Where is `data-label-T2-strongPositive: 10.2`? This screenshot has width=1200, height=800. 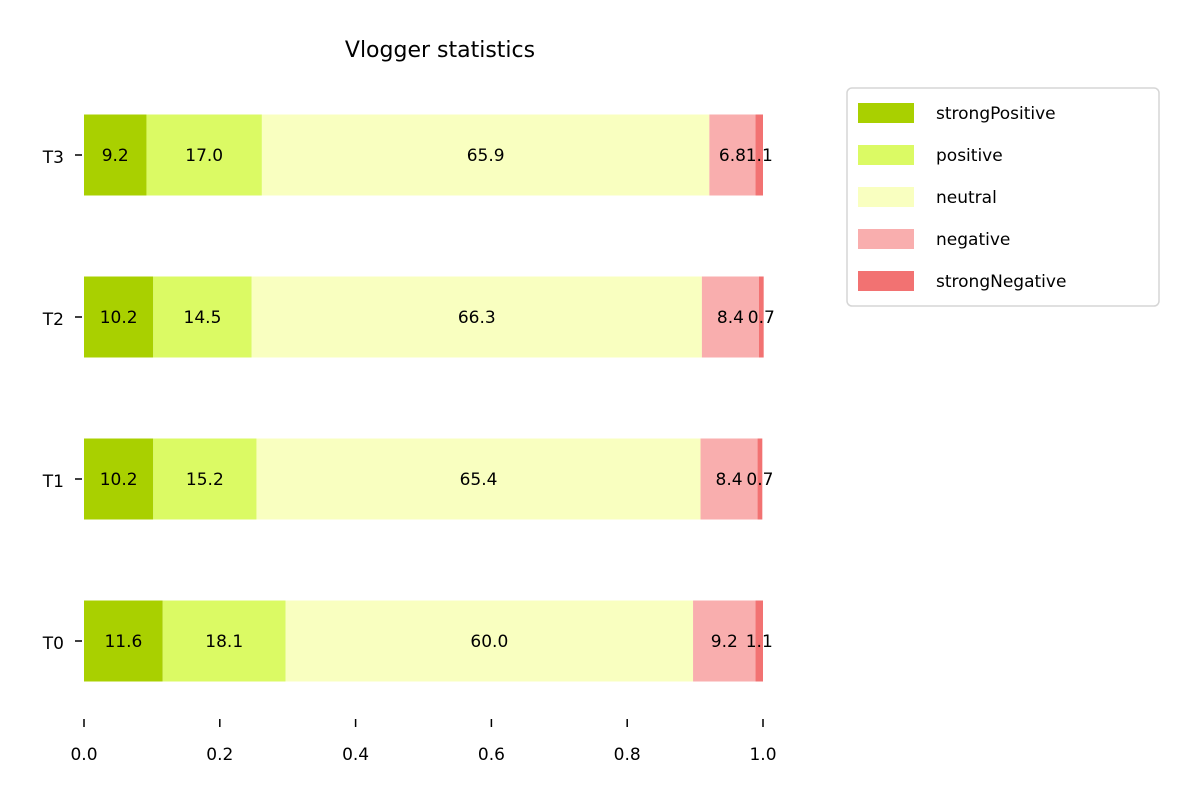 data-label-T2-strongPositive: 10.2 is located at coordinates (119, 318).